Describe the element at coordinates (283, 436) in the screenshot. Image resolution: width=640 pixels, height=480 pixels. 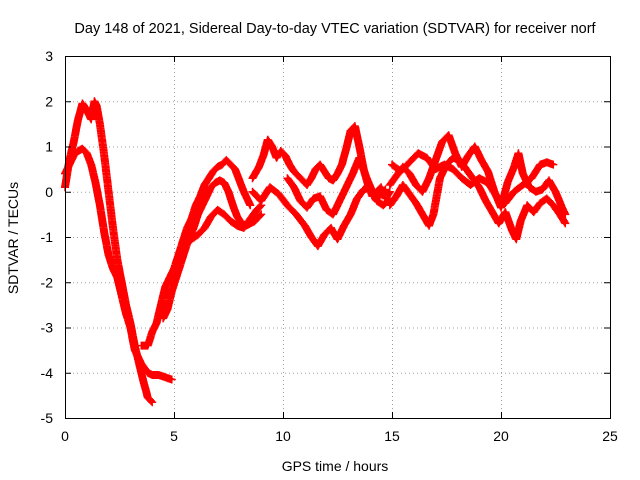
I see `x-tick-label: 10` at that location.